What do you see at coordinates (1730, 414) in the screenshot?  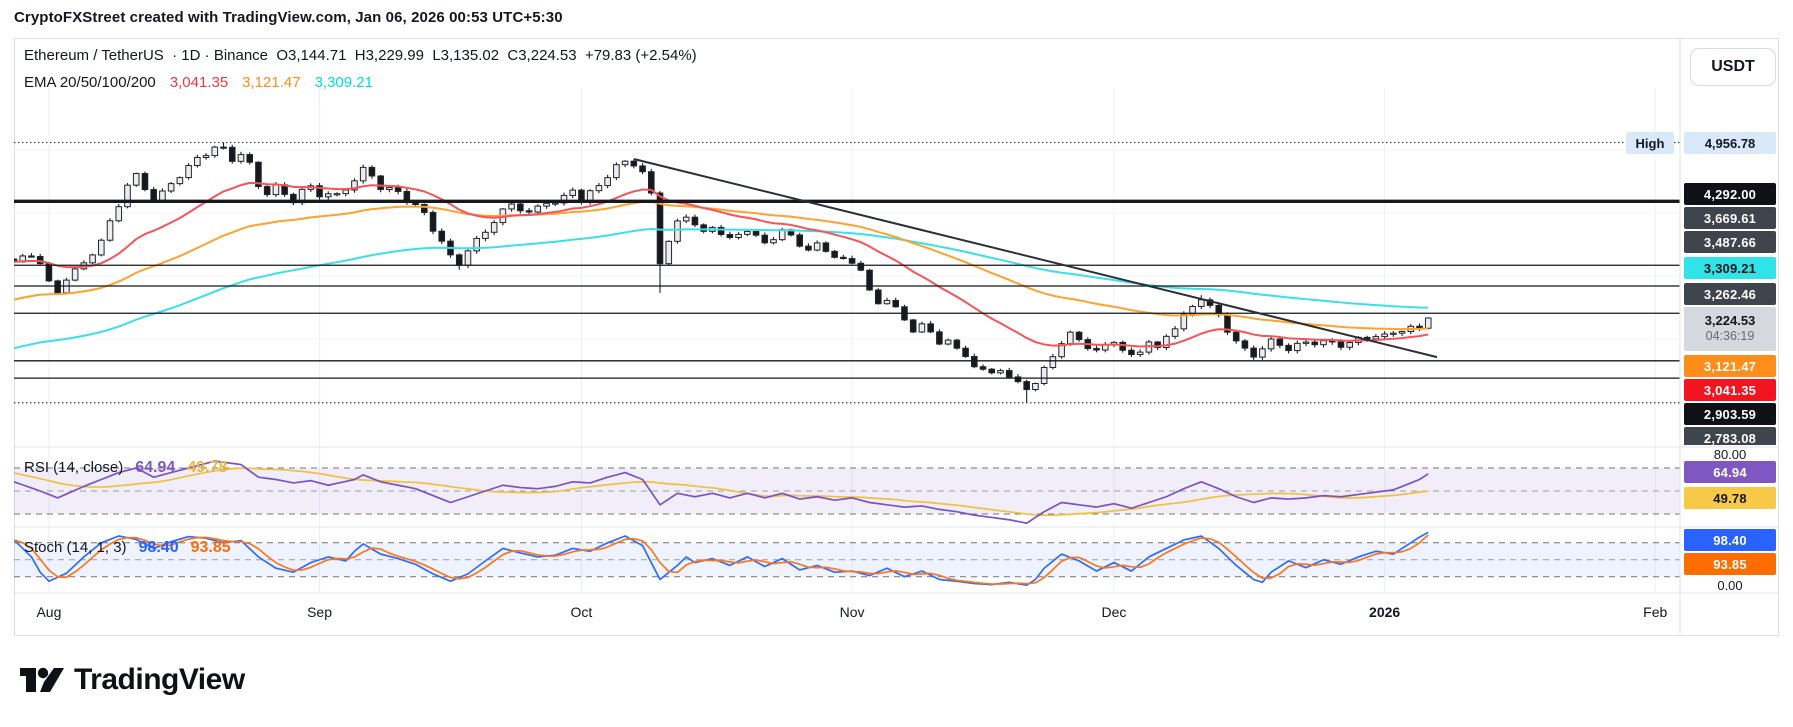 I see `price-level-label: 2,903.59` at bounding box center [1730, 414].